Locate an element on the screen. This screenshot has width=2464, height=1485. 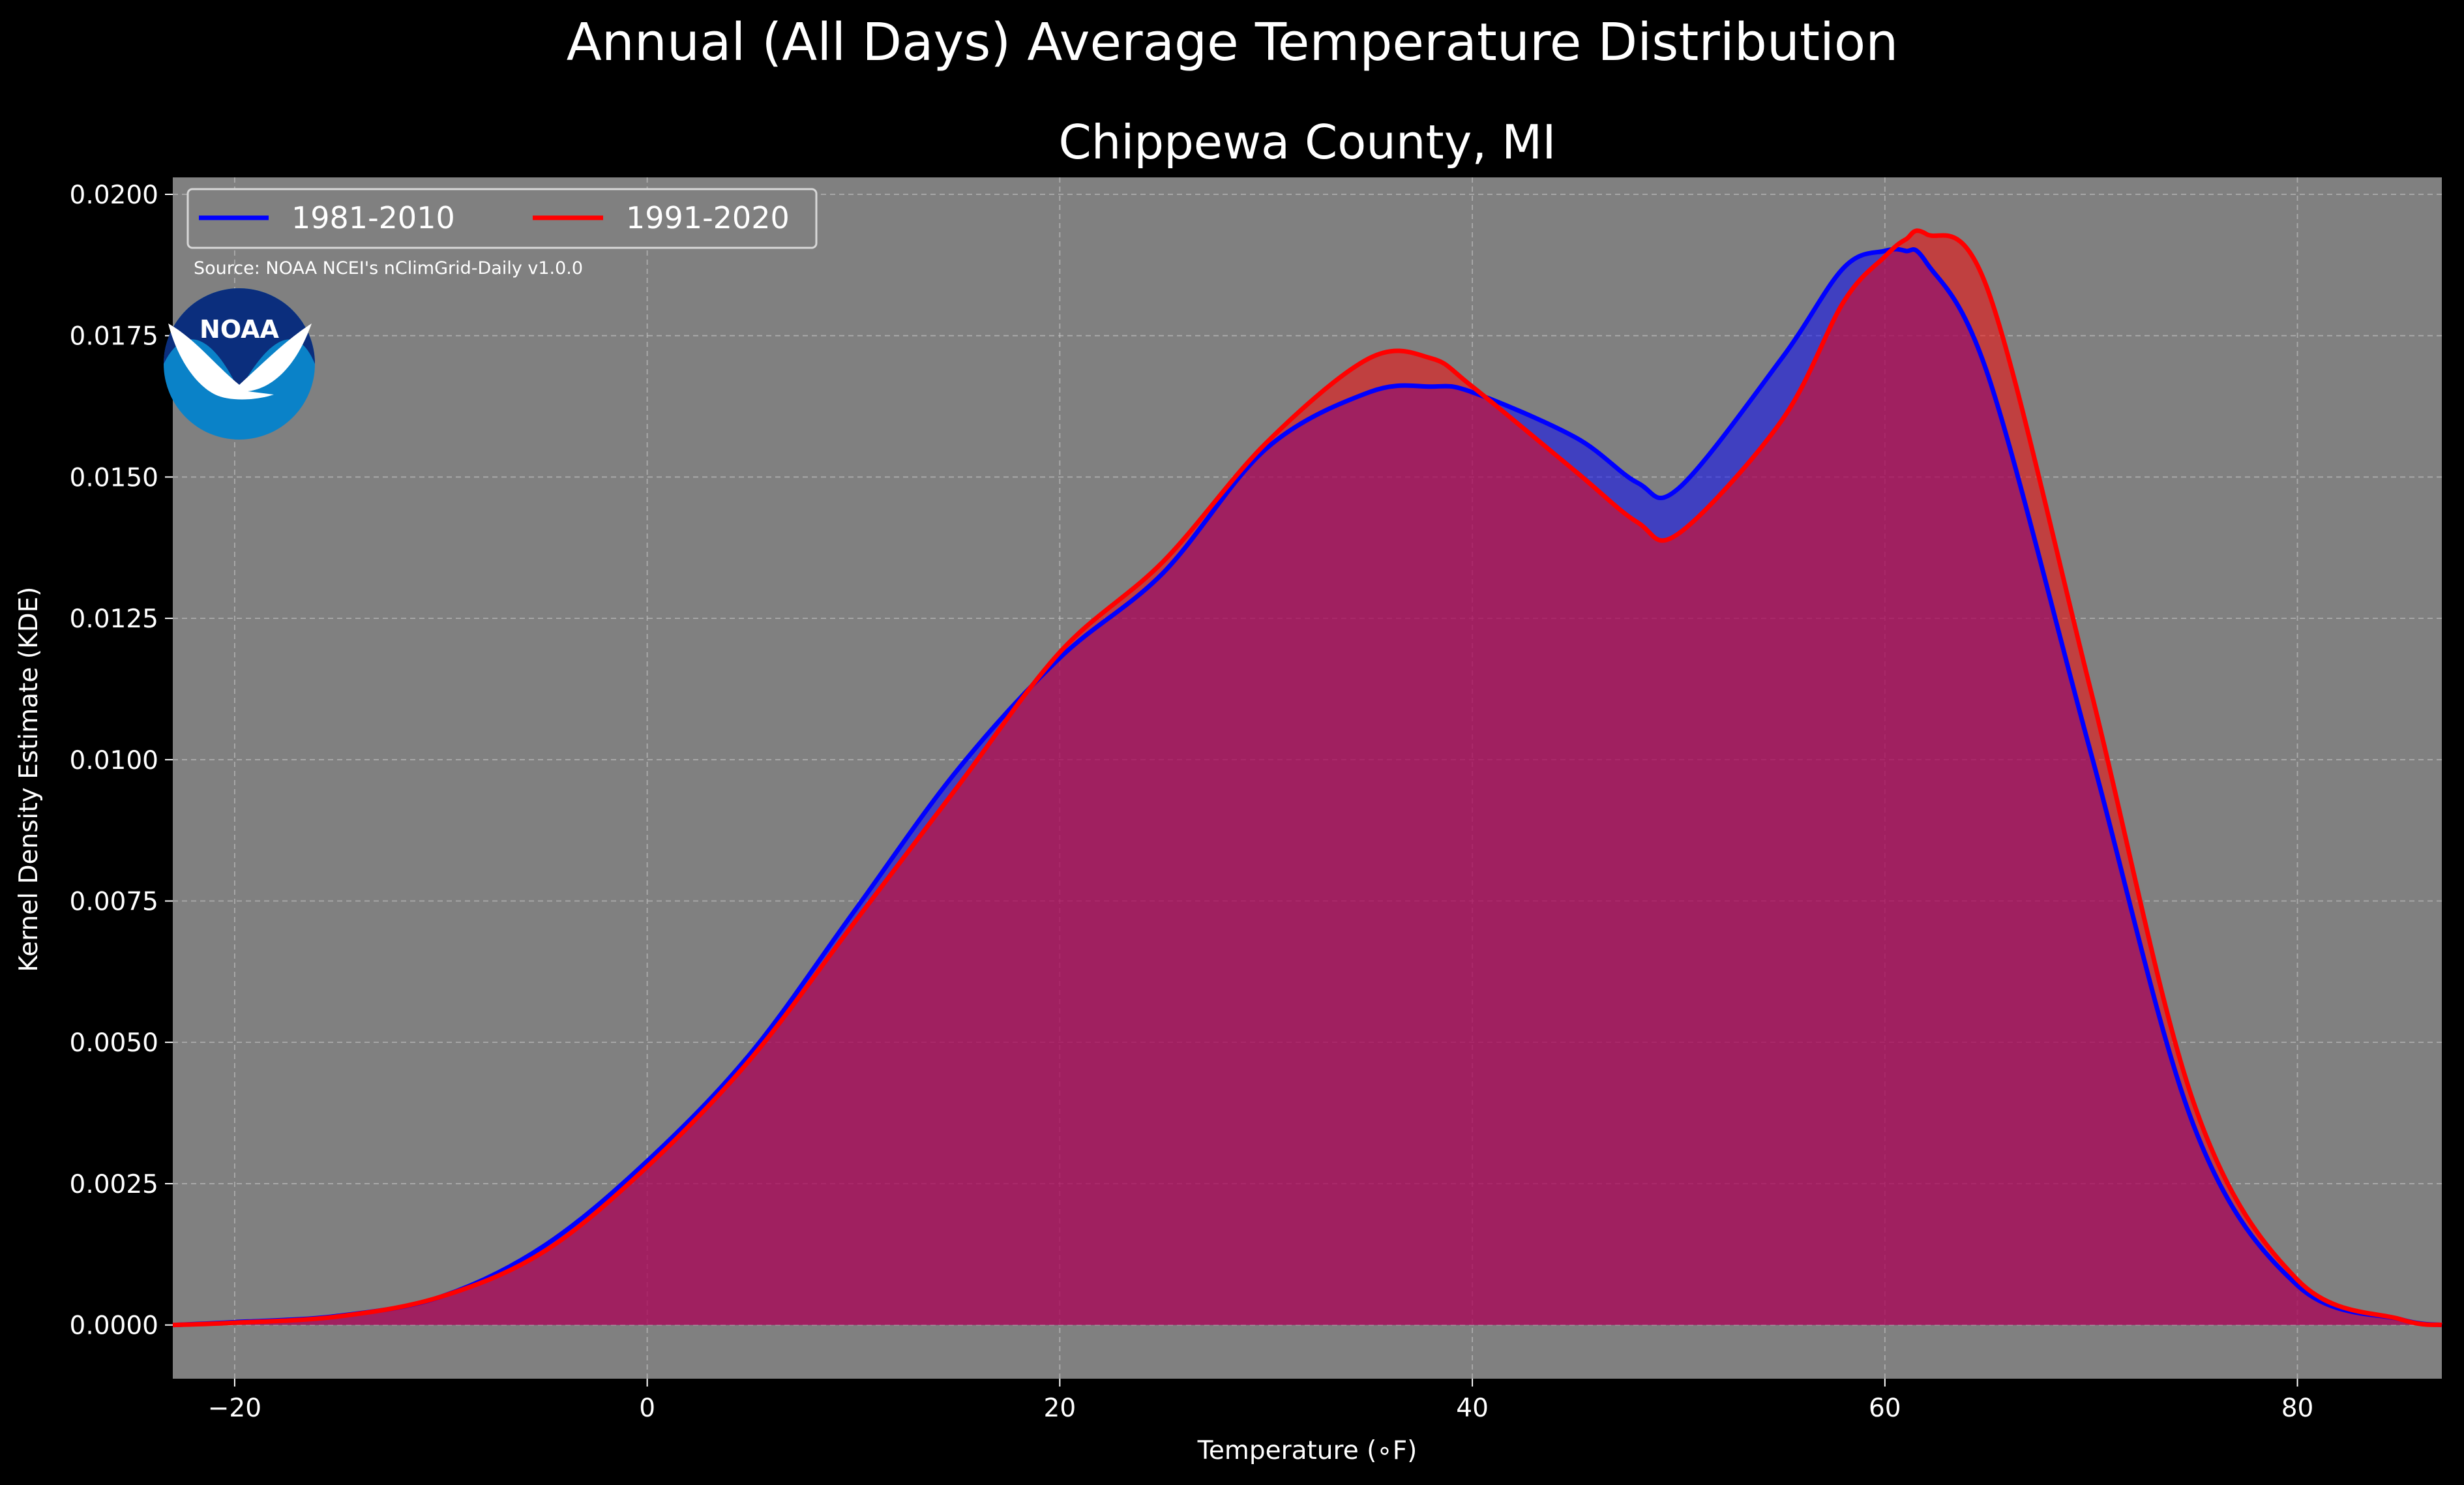
noaa-gull-icon is located at coordinates (240, 362).